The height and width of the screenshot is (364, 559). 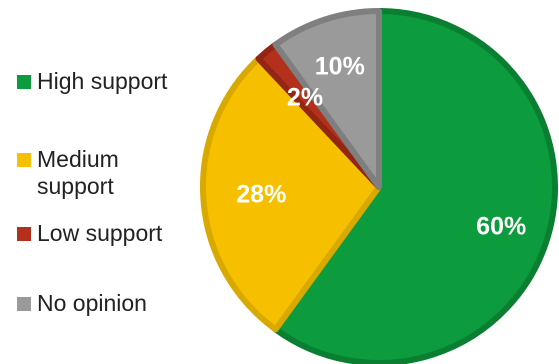 I want to click on legend-label-low-support: Low support, so click(x=100, y=233).